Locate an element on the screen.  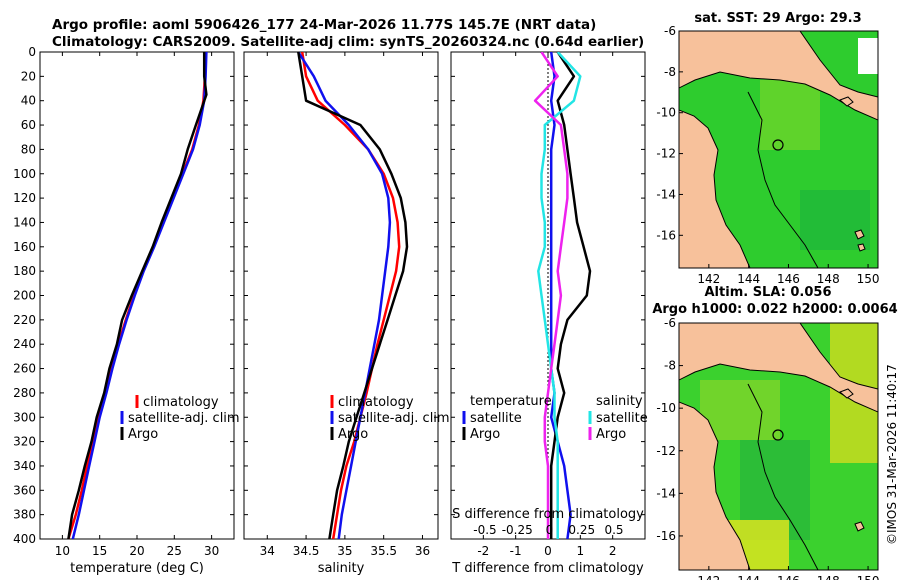
y-tick-label: 280 is located at coordinates (24, 393).